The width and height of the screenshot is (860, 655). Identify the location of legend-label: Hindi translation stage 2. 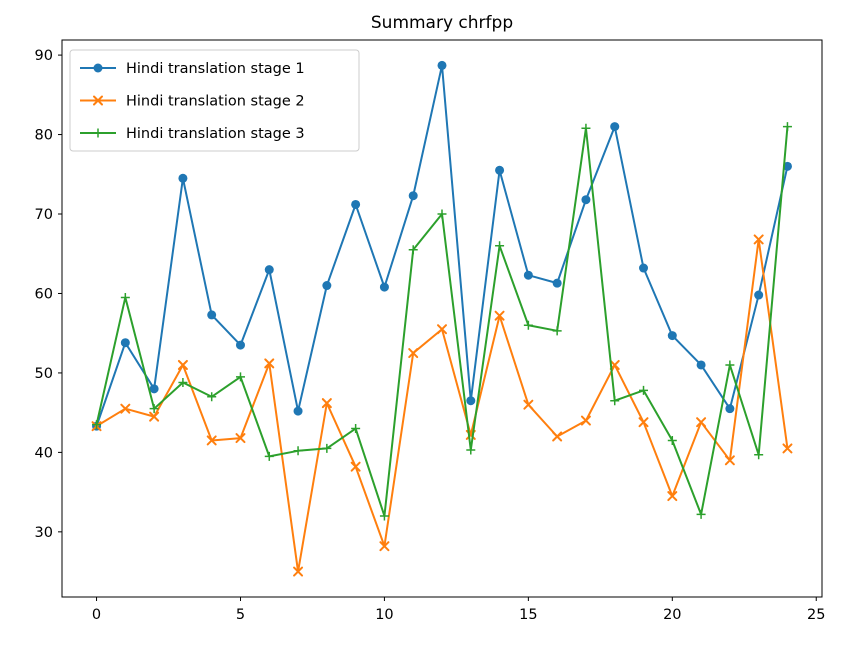
(215, 102).